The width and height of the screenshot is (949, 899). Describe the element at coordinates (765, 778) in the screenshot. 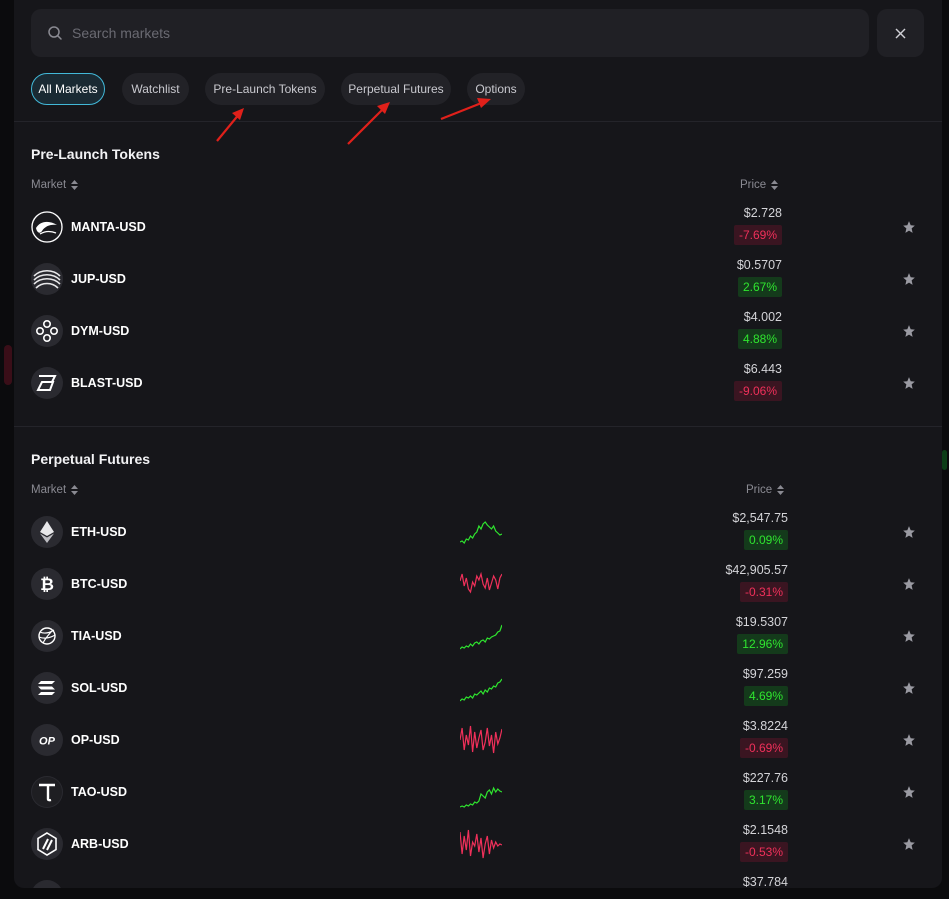

I see `market-price: $227.76` at that location.